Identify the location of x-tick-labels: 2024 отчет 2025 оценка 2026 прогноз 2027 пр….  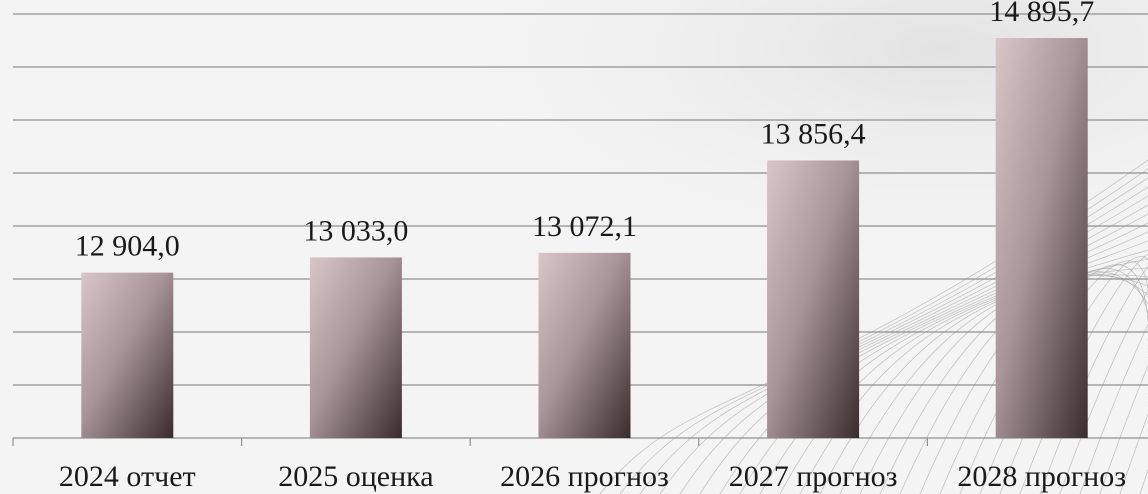
(592, 476).